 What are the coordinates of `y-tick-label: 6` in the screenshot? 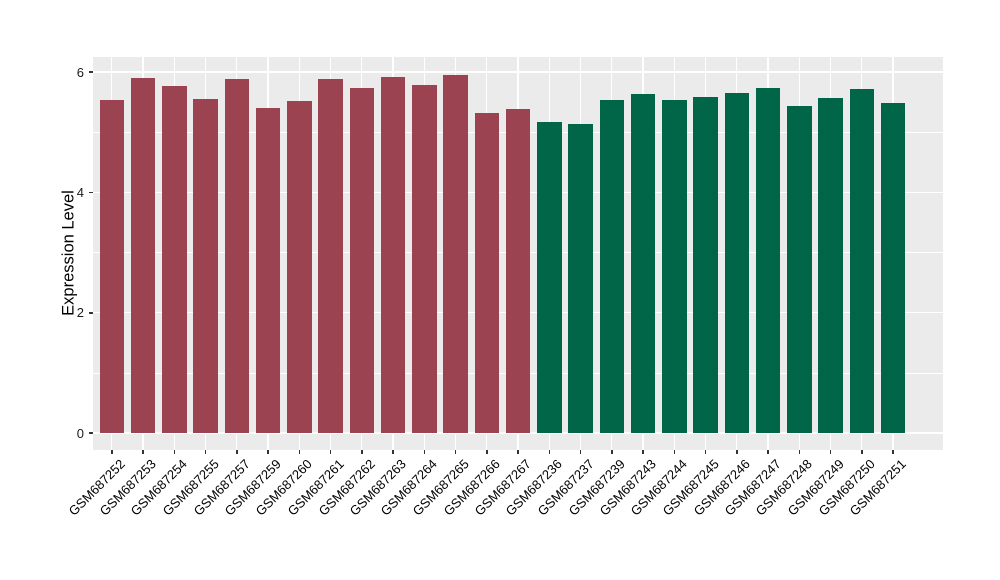 It's located at (80, 72).